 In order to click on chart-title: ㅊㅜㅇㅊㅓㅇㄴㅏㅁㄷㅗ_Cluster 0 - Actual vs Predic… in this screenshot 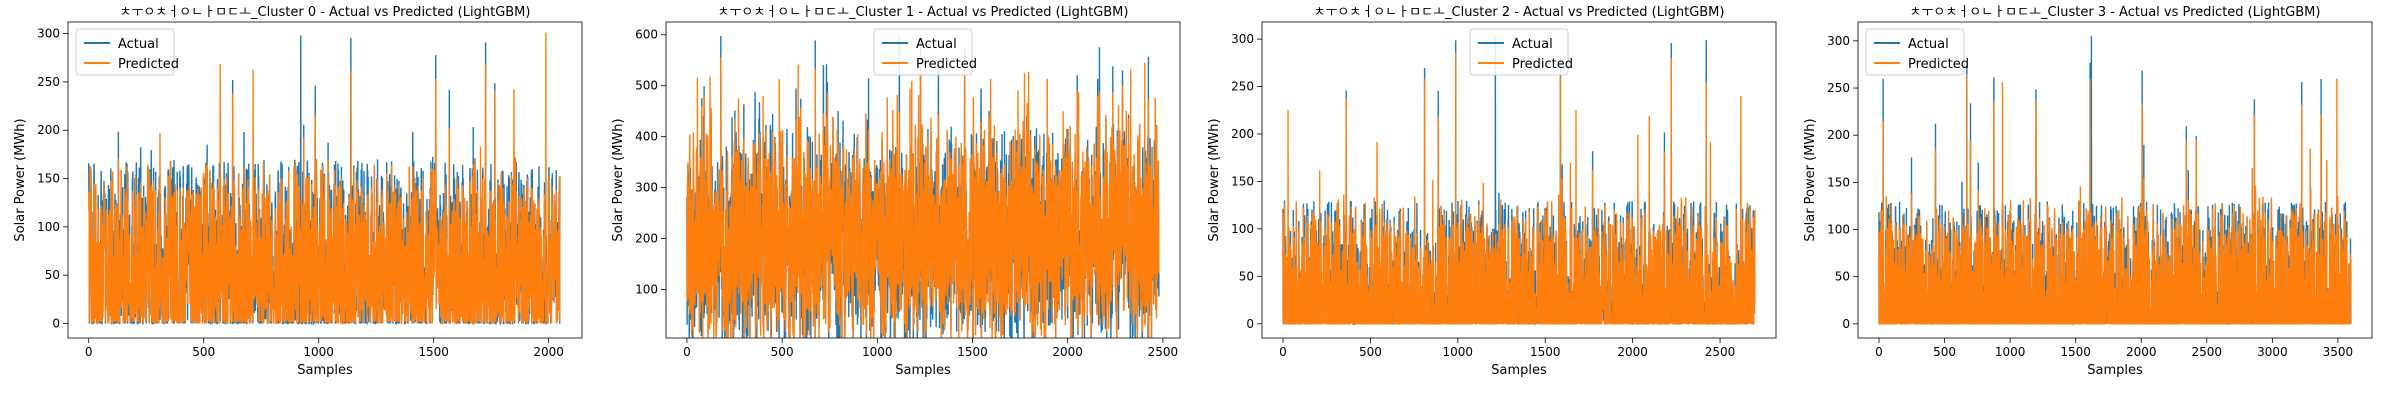, I will do `click(325, 12)`.